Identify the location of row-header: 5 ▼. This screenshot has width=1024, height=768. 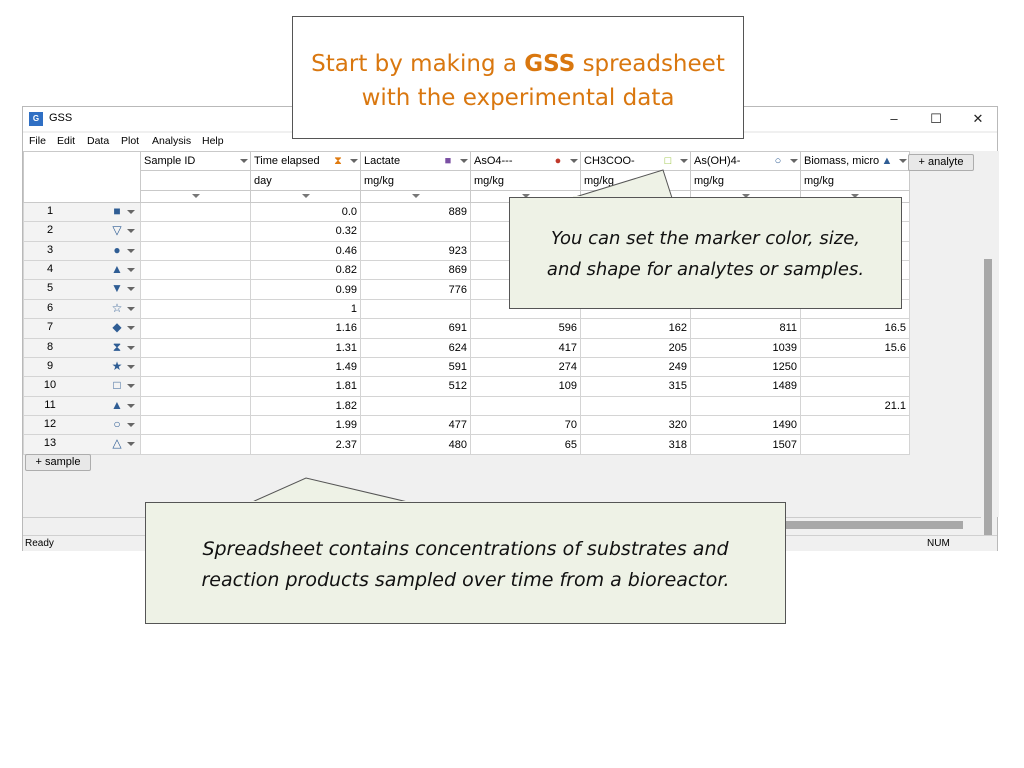
(82, 289).